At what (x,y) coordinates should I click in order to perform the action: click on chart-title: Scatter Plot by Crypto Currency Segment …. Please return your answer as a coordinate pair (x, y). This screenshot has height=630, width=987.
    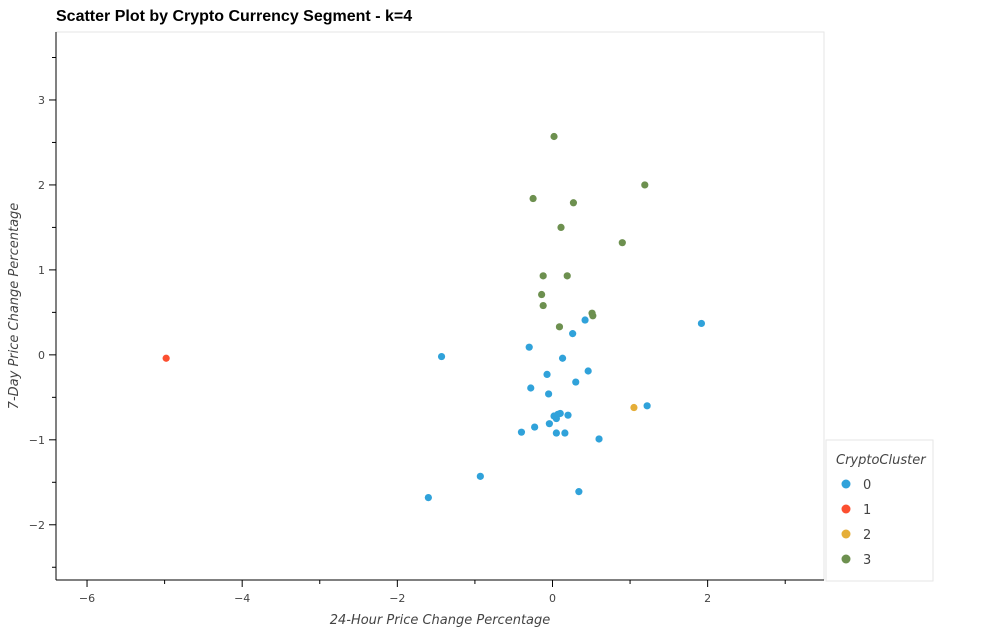
    Looking at the image, I should click on (234, 16).